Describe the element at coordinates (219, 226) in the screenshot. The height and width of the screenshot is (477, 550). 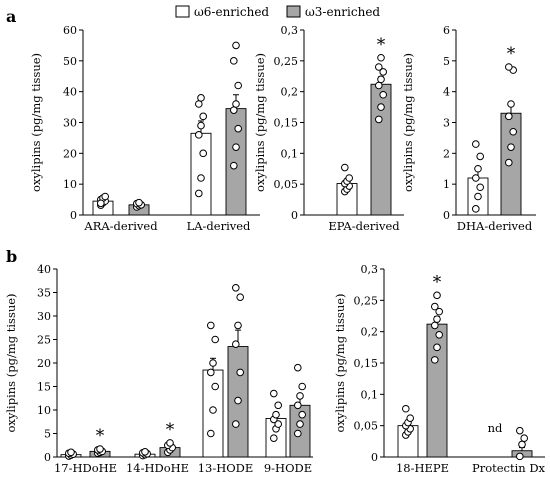
I see `x-category-label: LA-derived` at that location.